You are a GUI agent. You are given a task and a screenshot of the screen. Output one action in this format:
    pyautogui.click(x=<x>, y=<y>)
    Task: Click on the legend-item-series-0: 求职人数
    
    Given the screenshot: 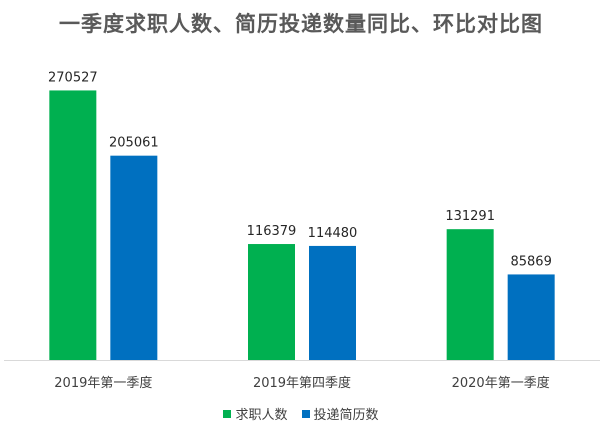 What is the action you would take?
    pyautogui.click(x=255, y=413)
    